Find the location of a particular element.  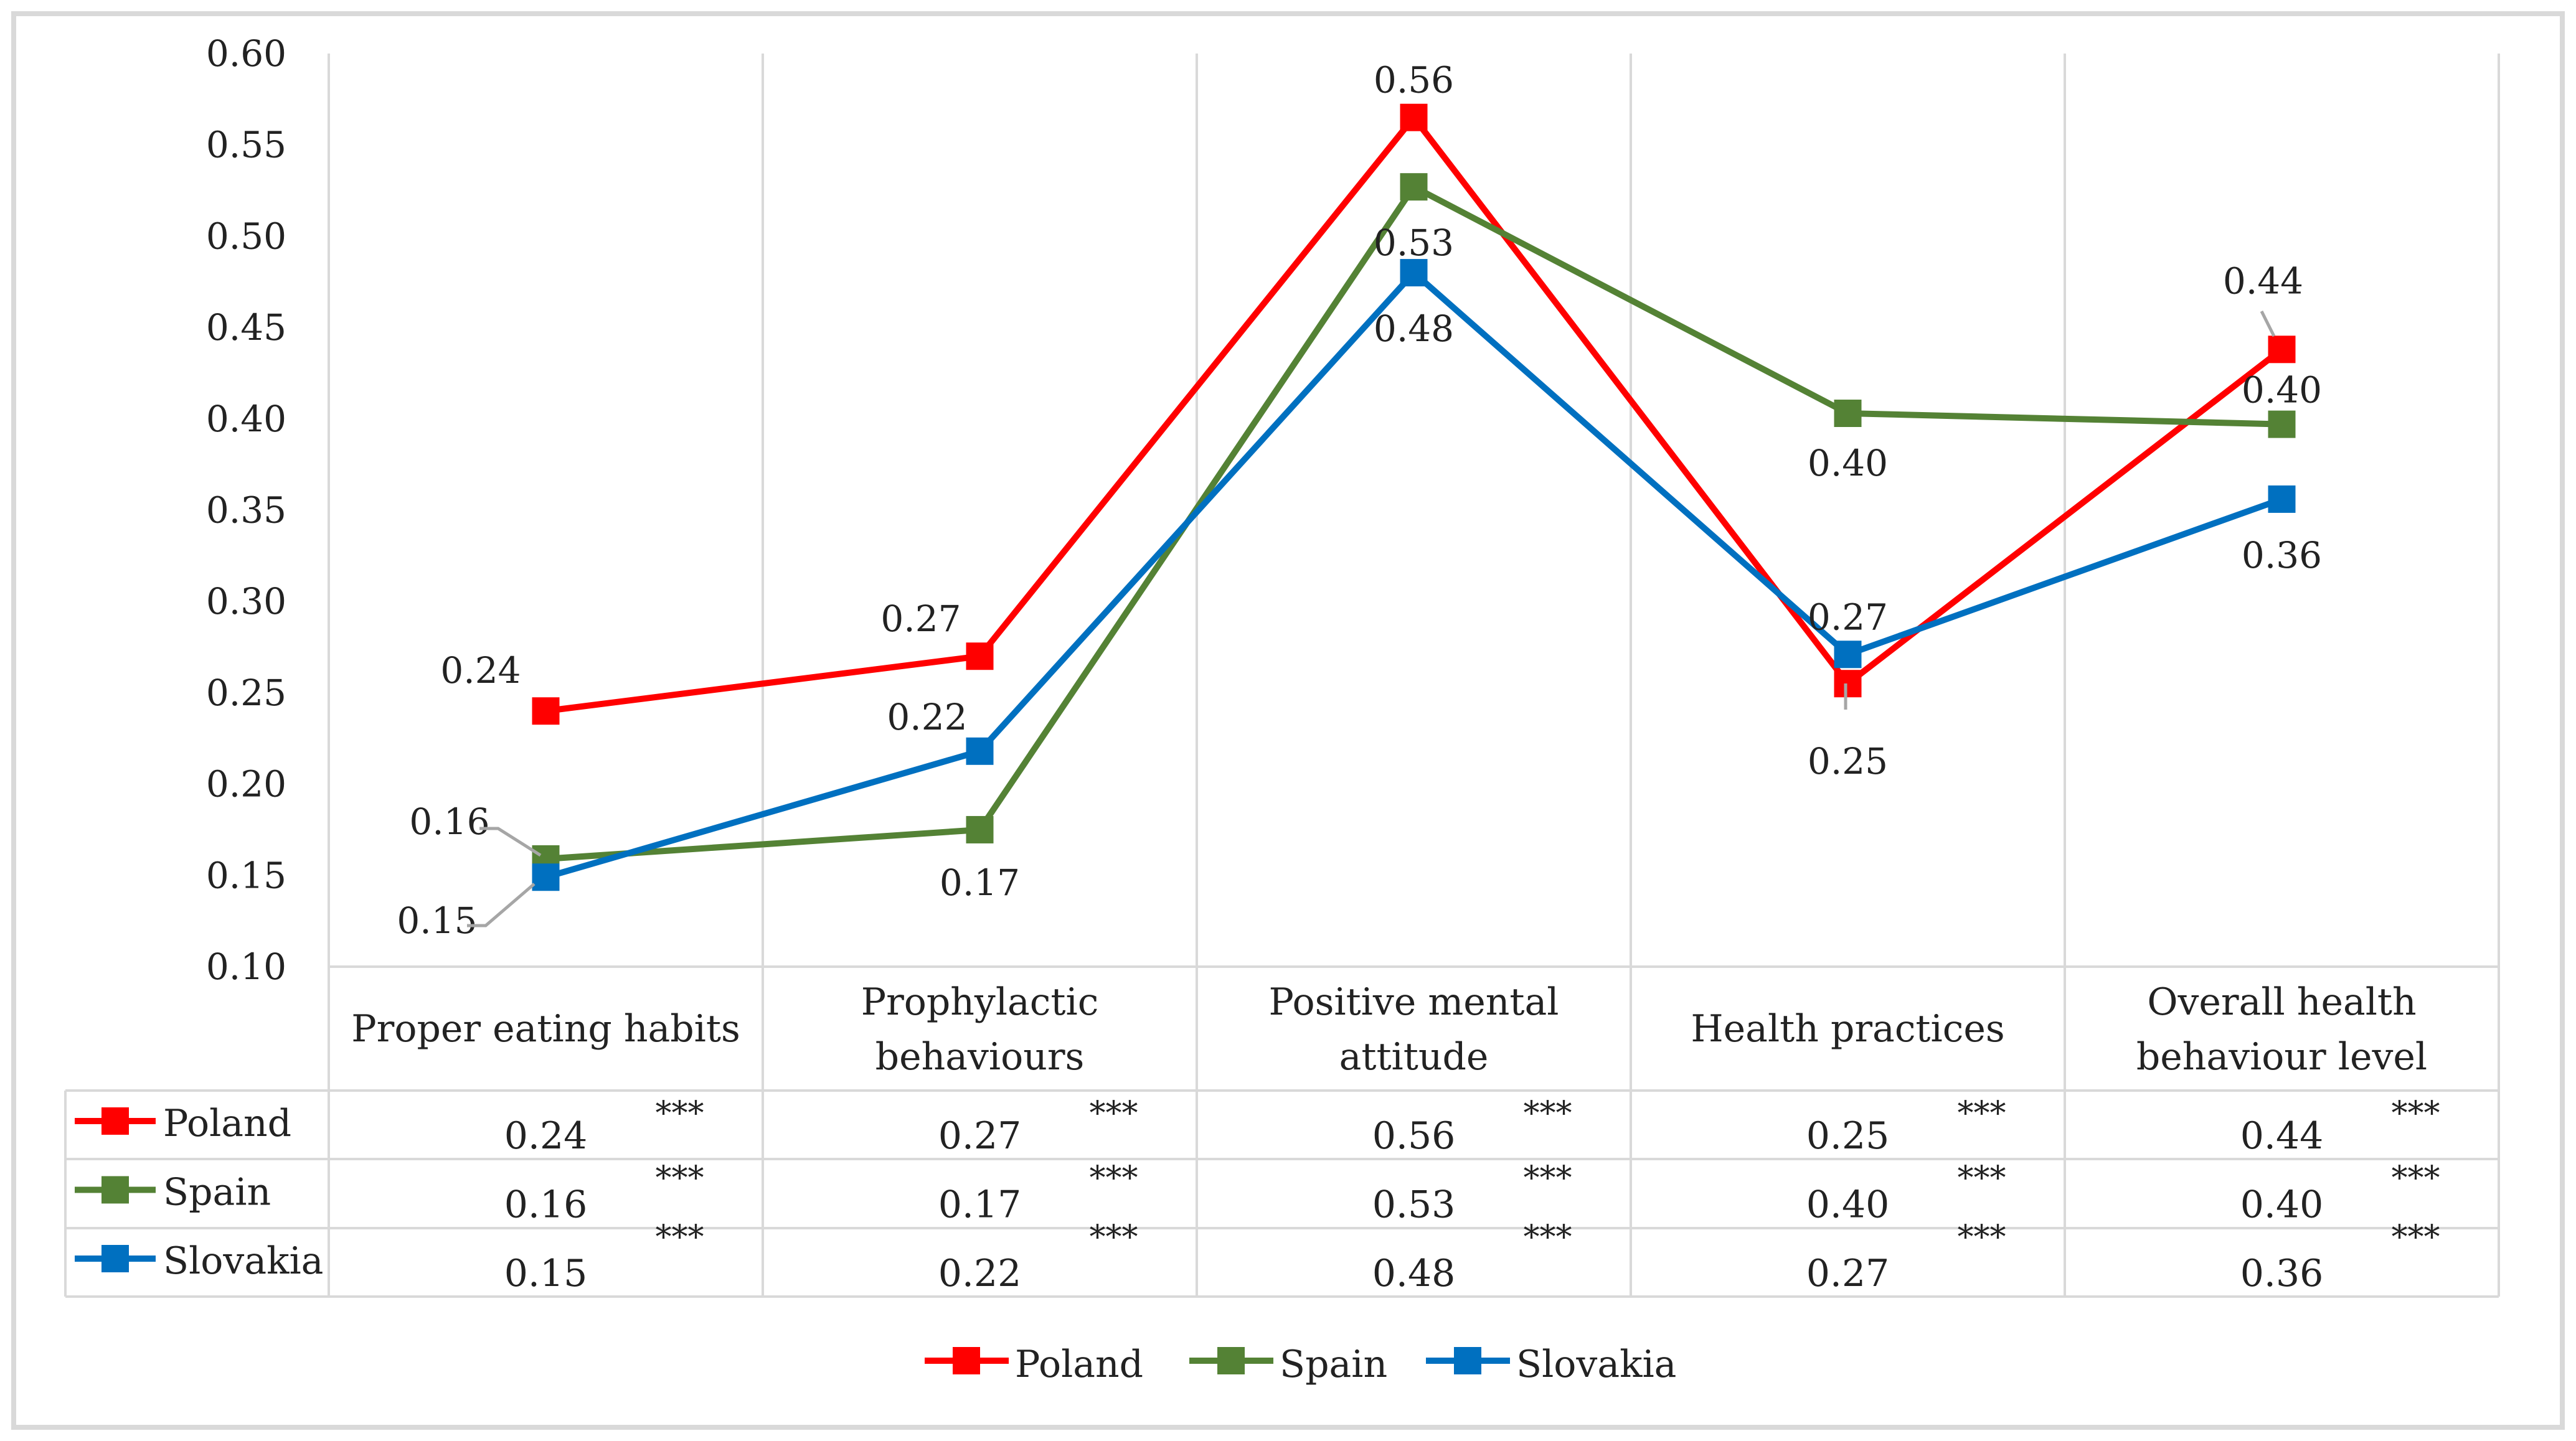

data-label-poland: 0.44 is located at coordinates (2263, 281).